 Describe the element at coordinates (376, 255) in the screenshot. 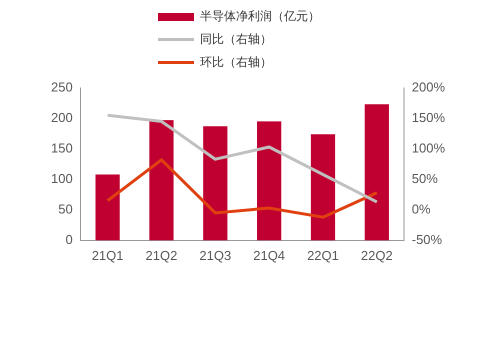

I see `x-tick-label: 22Q2` at that location.